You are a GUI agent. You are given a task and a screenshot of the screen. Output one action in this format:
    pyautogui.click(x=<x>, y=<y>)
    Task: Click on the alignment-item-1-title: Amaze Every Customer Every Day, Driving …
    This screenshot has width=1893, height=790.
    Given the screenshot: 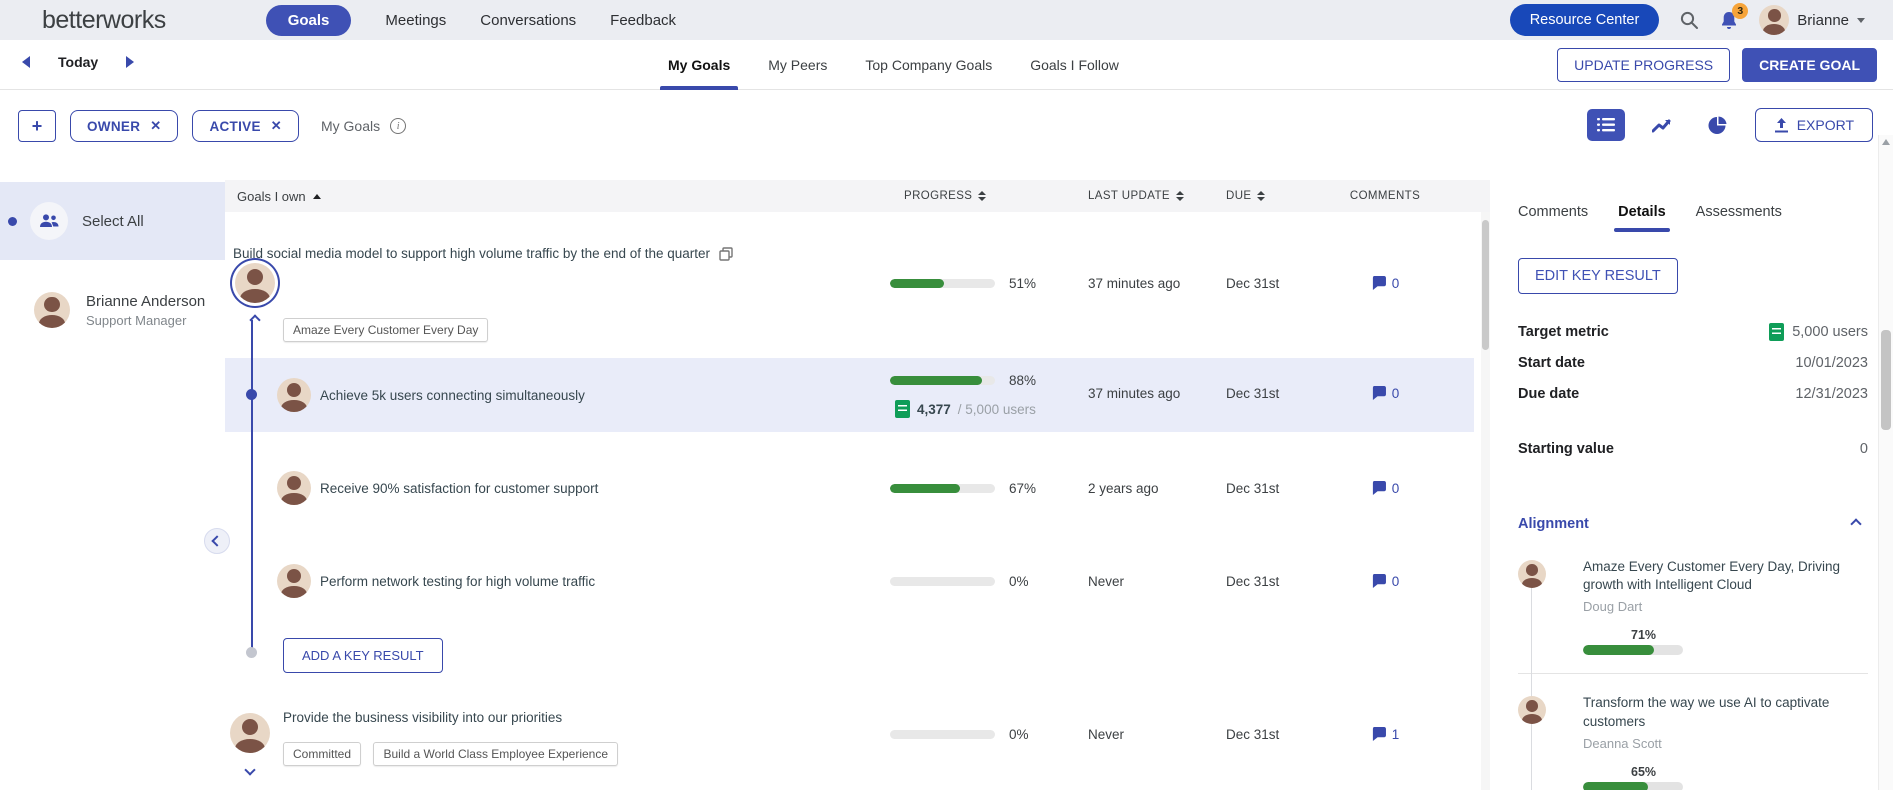 What is the action you would take?
    pyautogui.click(x=1712, y=576)
    